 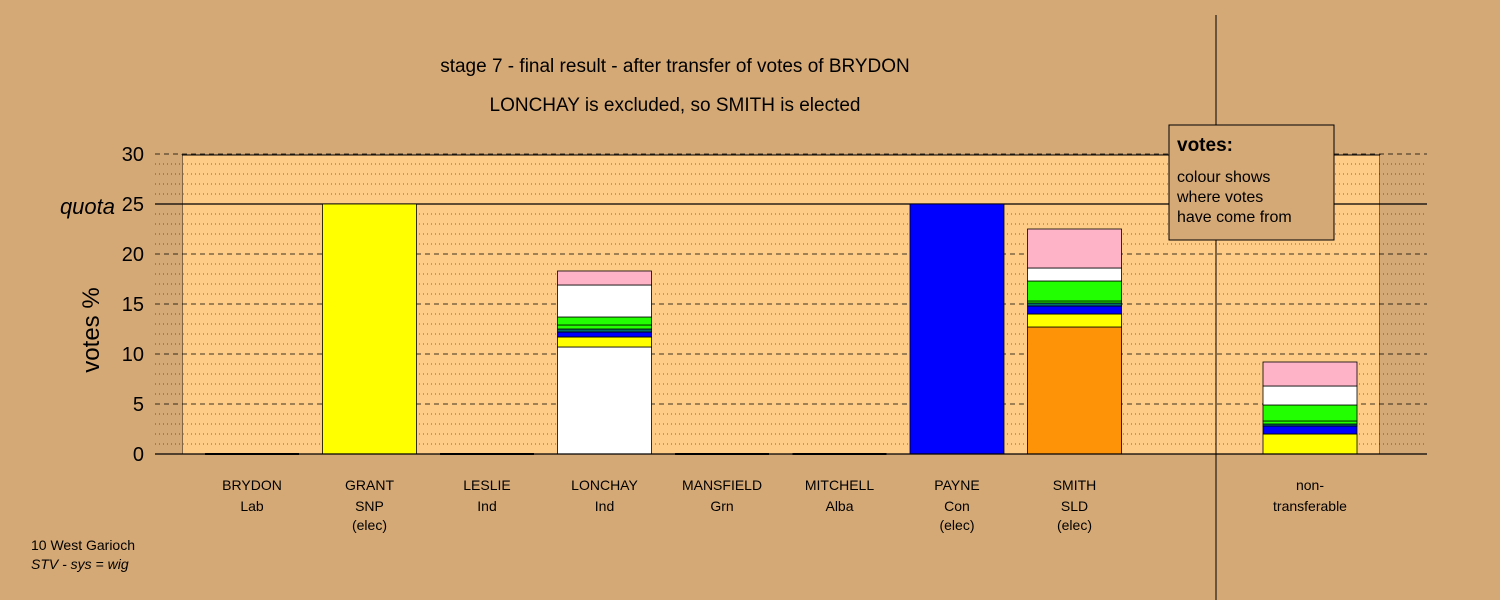 What do you see at coordinates (722, 485) in the screenshot?
I see `candidate-name-mansfield: MANSFIELD` at bounding box center [722, 485].